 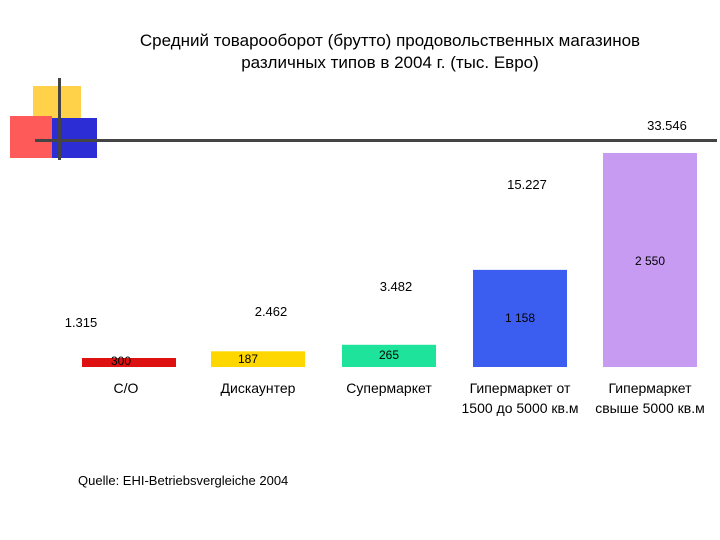 What do you see at coordinates (651, 388) in the screenshot?
I see `category-label-5: Гипермаркет` at bounding box center [651, 388].